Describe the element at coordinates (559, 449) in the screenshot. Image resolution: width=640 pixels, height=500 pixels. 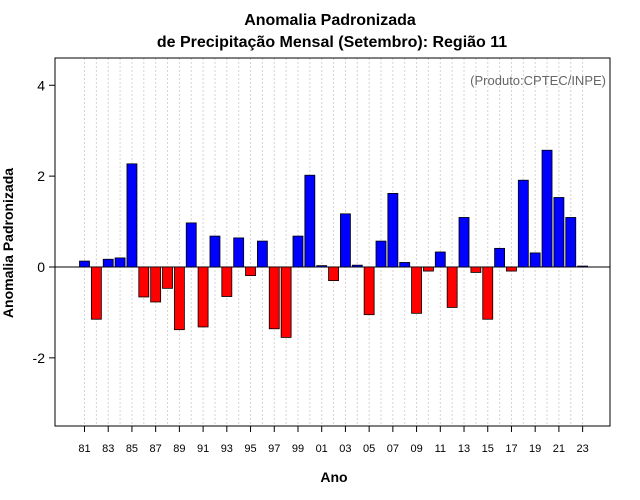
I see `x-tick-label: 21` at that location.